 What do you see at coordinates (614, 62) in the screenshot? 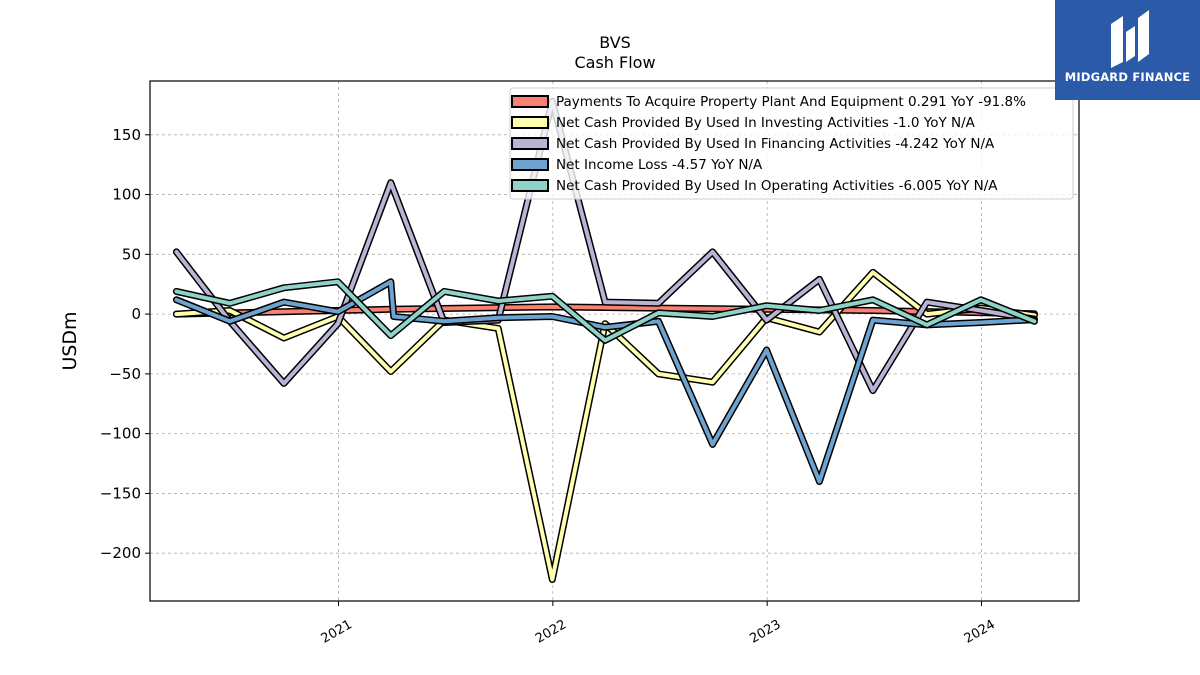
I see `chart-subtitle: Cash Flow` at bounding box center [614, 62].